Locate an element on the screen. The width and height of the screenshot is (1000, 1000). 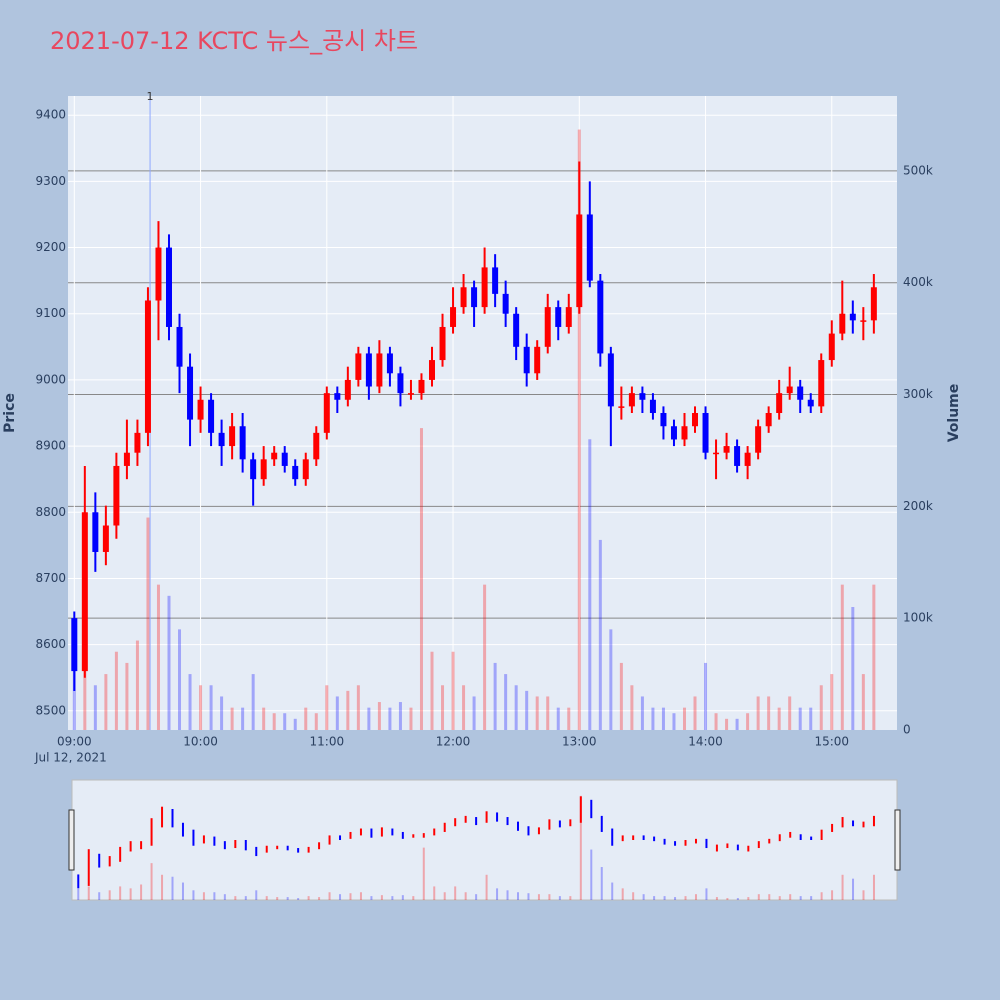
y-tick-label: 8500 is located at coordinates (50, 710).